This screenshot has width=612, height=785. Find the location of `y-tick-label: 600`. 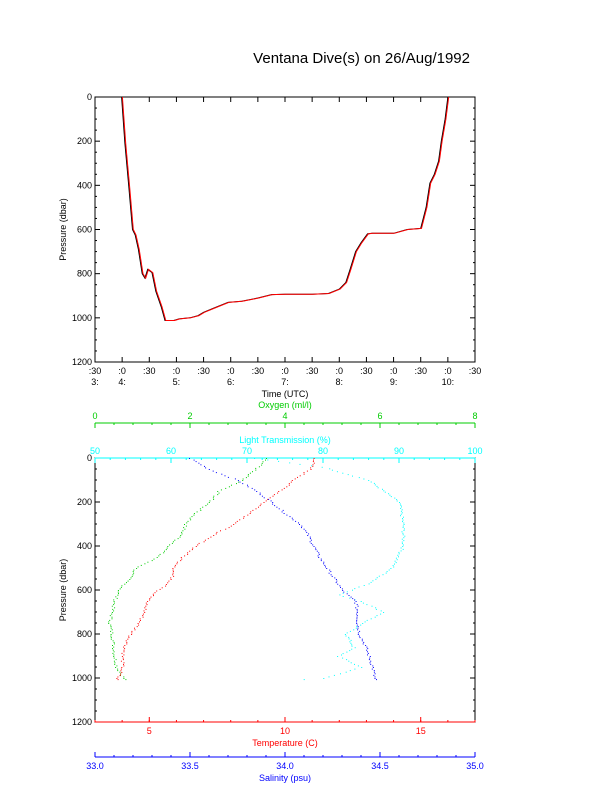

y-tick-label: 600 is located at coordinates (84, 230).